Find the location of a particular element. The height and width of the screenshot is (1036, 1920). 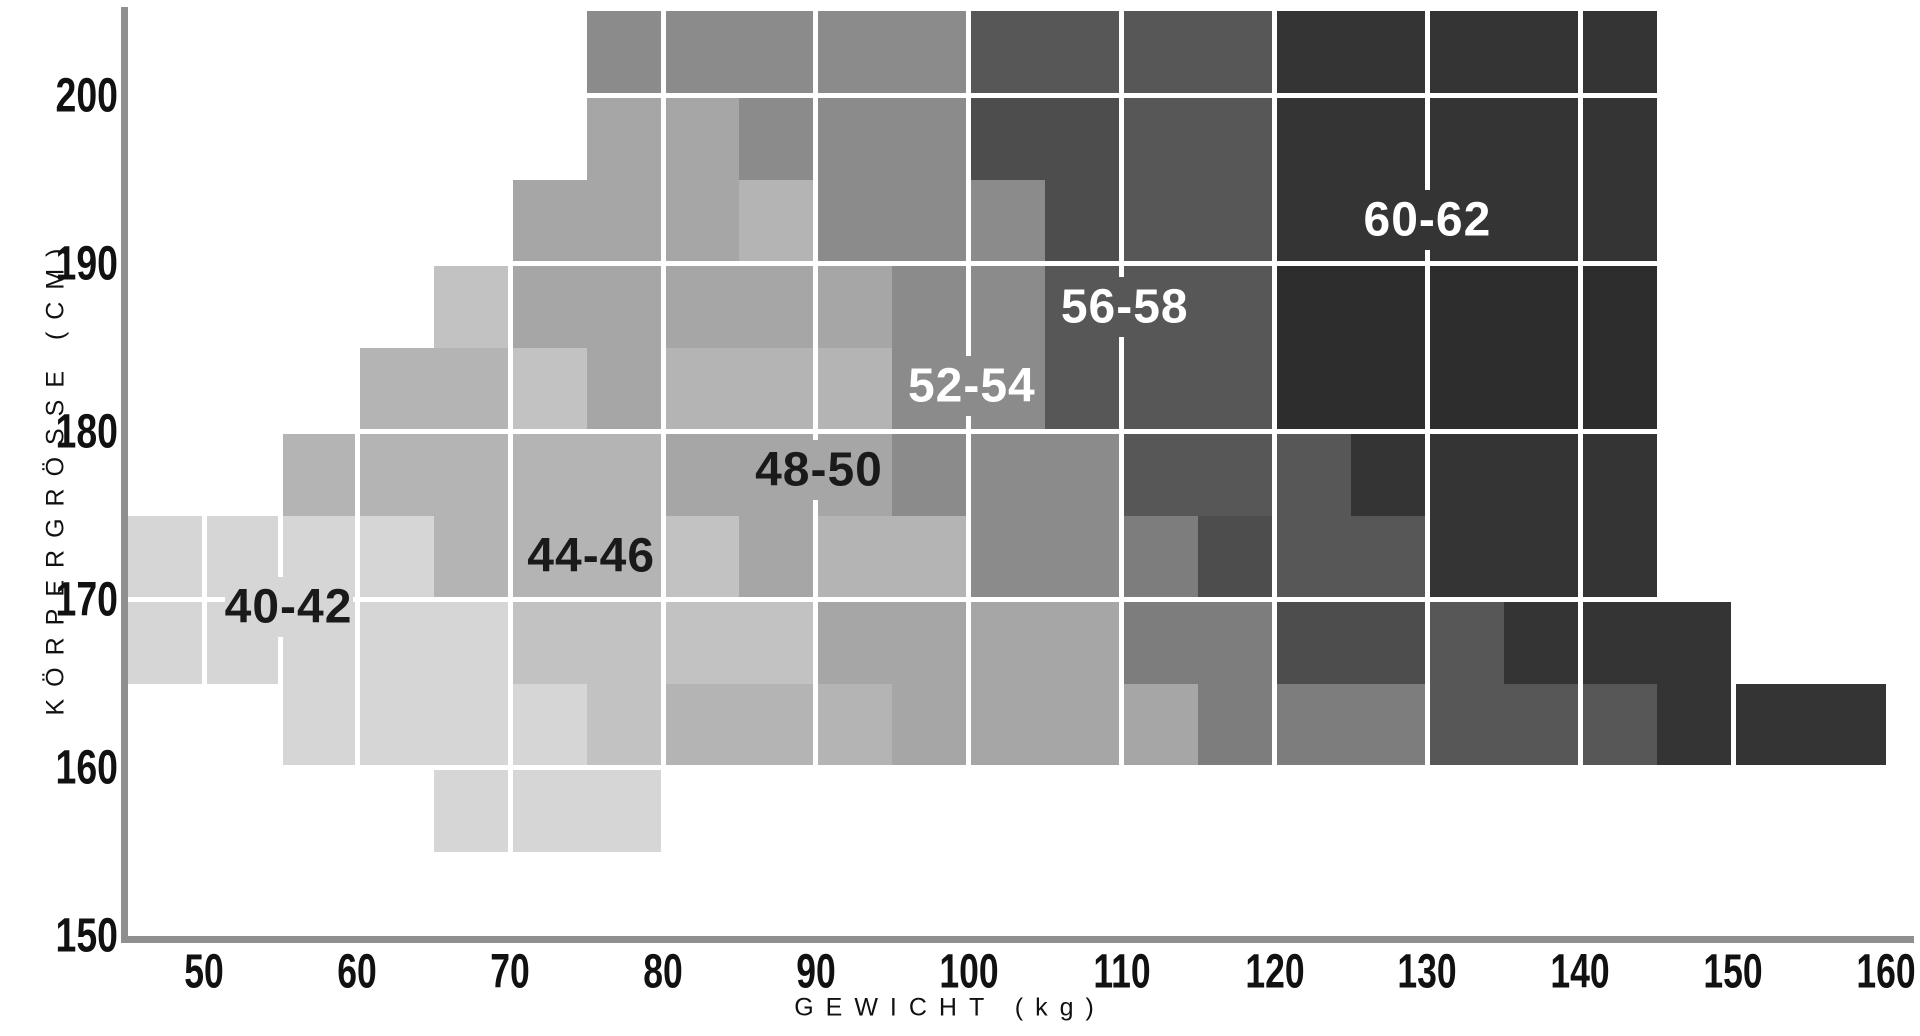

x-axis-title: GEWICHT (kg) is located at coordinates (950, 1007).